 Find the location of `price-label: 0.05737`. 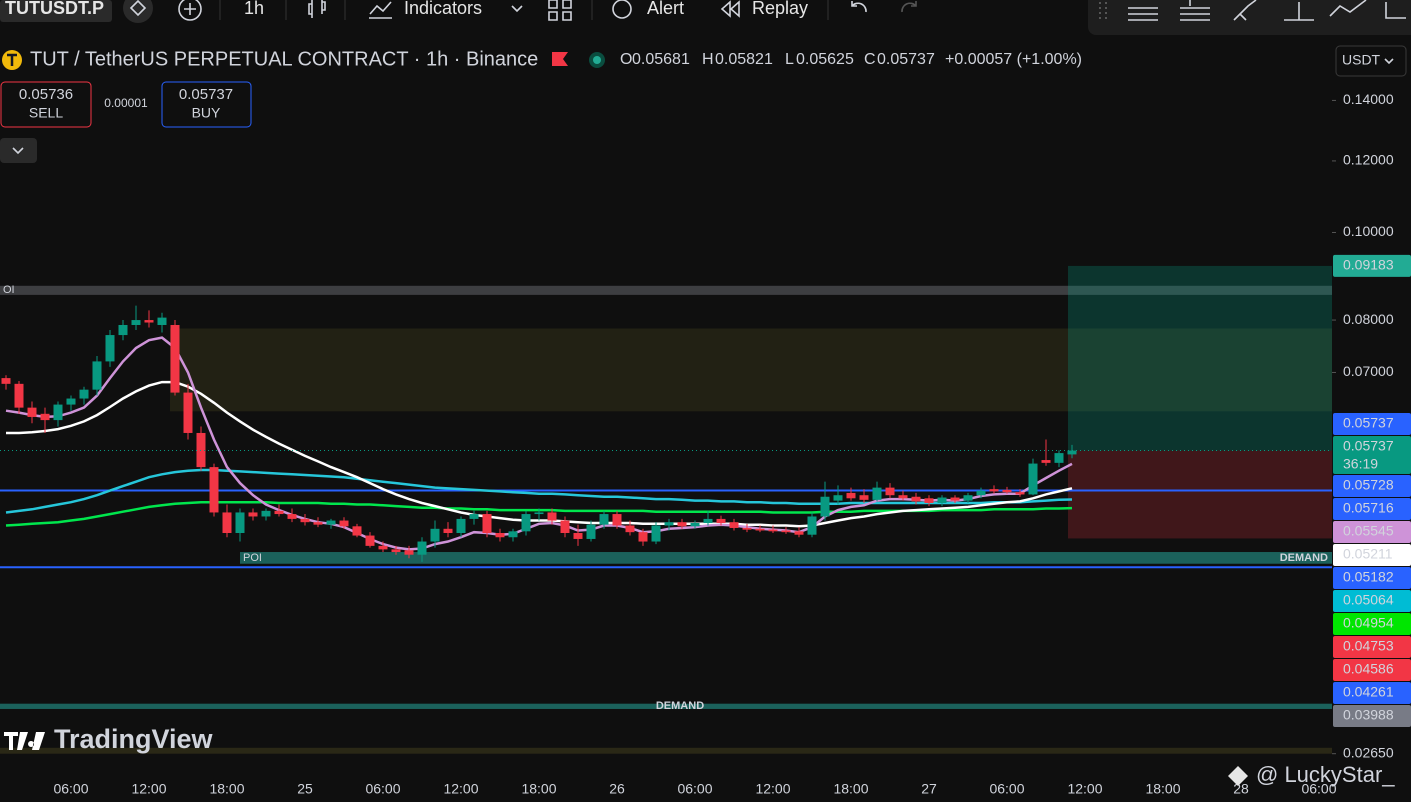

price-label: 0.05737 is located at coordinates (1368, 423).